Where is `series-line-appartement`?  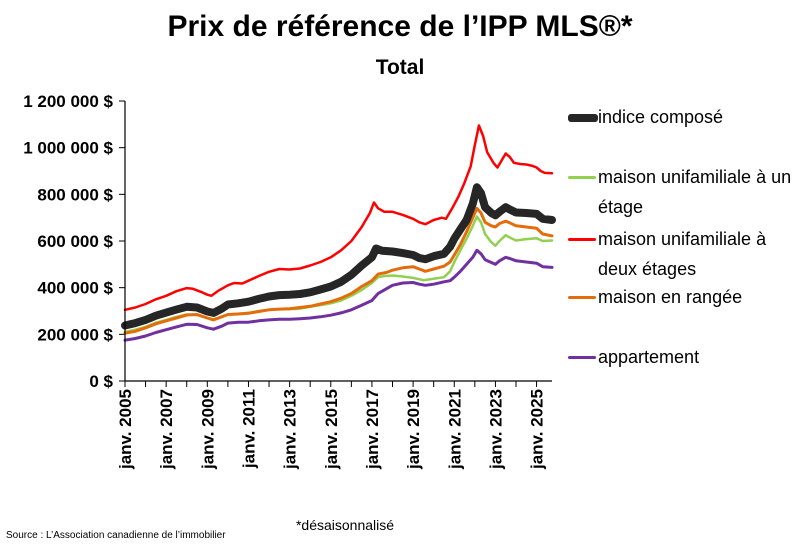
series-line-appartement is located at coordinates (338, 295).